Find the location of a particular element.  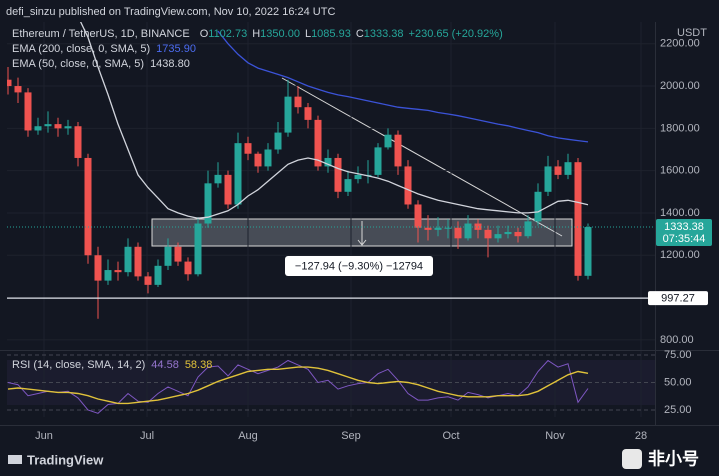

y-tick-label: 1200.00 is located at coordinates (680, 255).